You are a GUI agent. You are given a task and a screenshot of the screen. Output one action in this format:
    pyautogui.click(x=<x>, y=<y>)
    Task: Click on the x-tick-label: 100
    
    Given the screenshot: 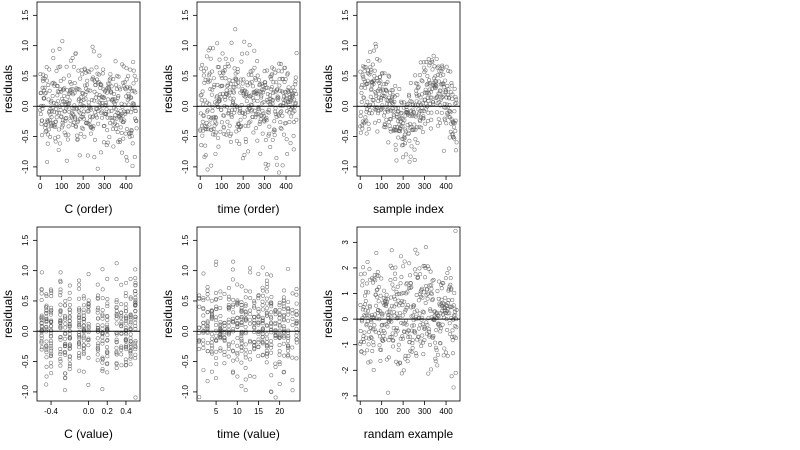 What is the action you would take?
    pyautogui.click(x=382, y=411)
    